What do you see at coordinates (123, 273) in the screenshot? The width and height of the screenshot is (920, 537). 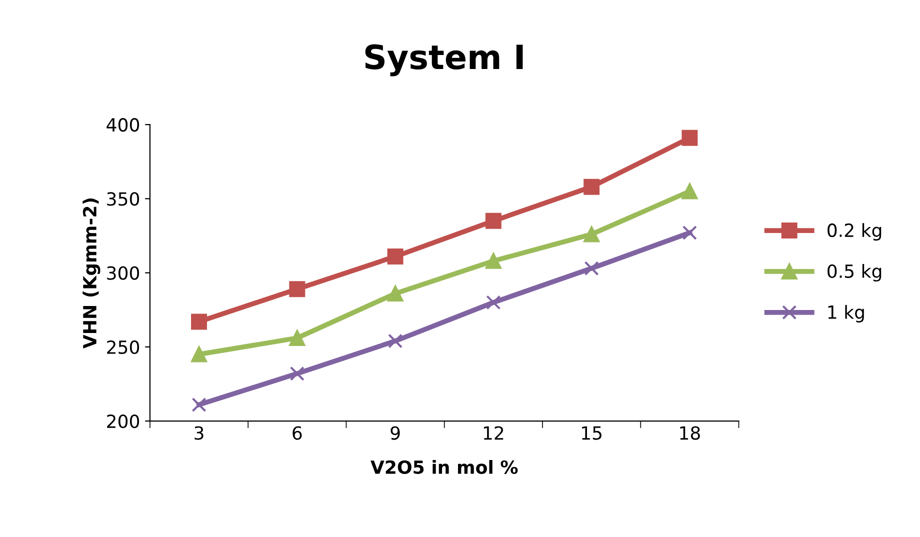 I see `y-tick-label: 300` at bounding box center [123, 273].